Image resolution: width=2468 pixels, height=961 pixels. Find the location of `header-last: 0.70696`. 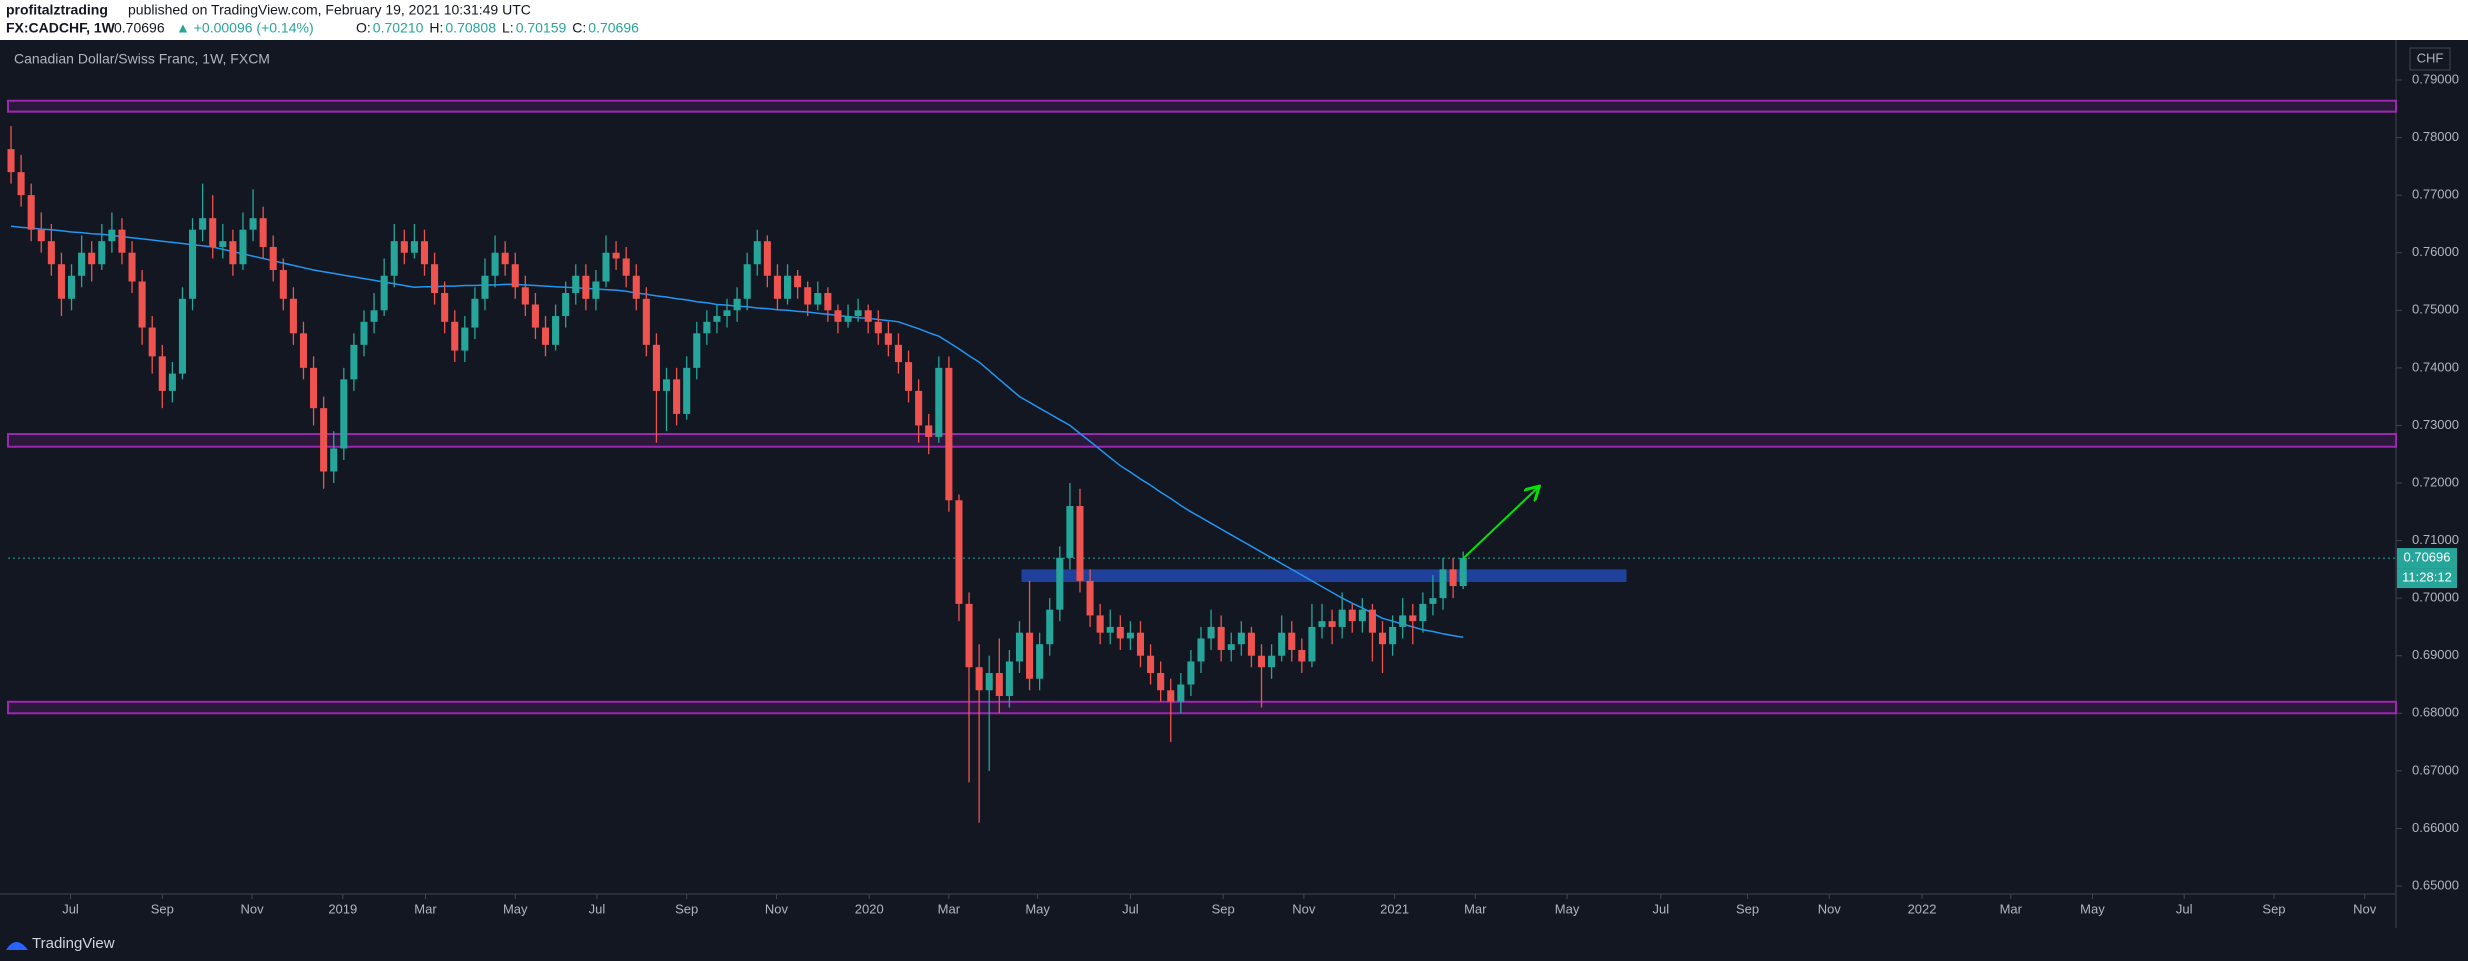

header-last: 0.70696 is located at coordinates (139, 28).